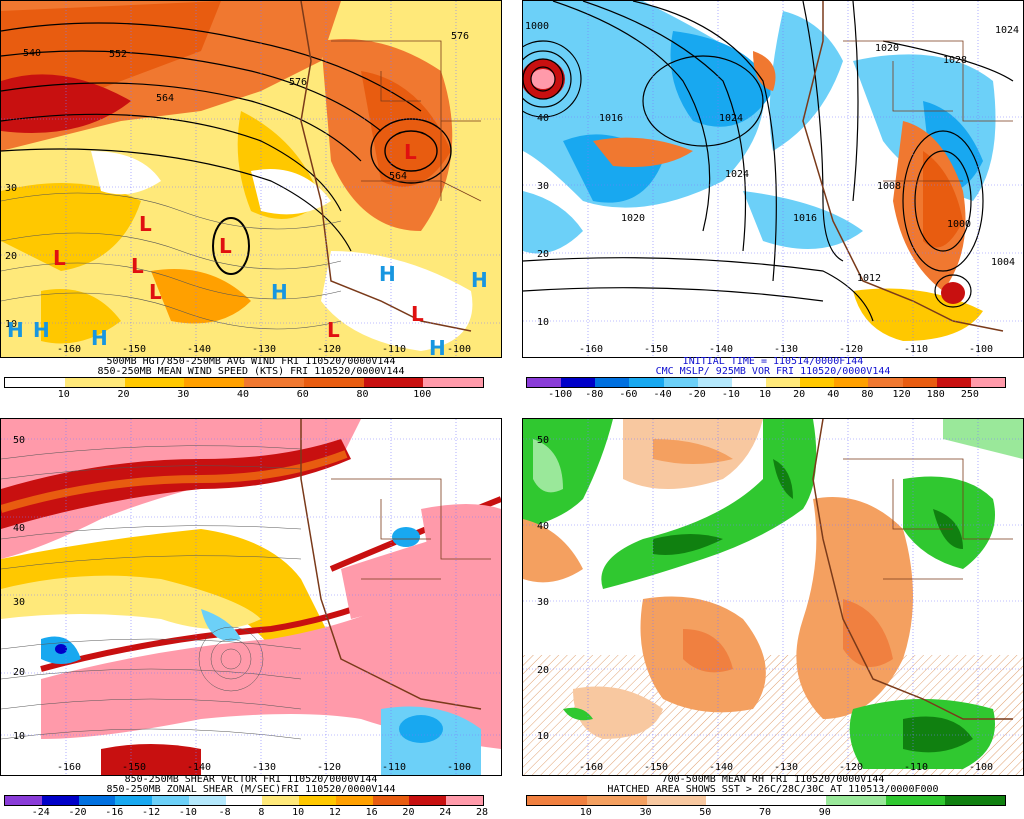 This screenshot has height=819, width=1024. I want to click on caption-line-1: INITIAL TIME = 110514/0000F144, so click(773, 361).